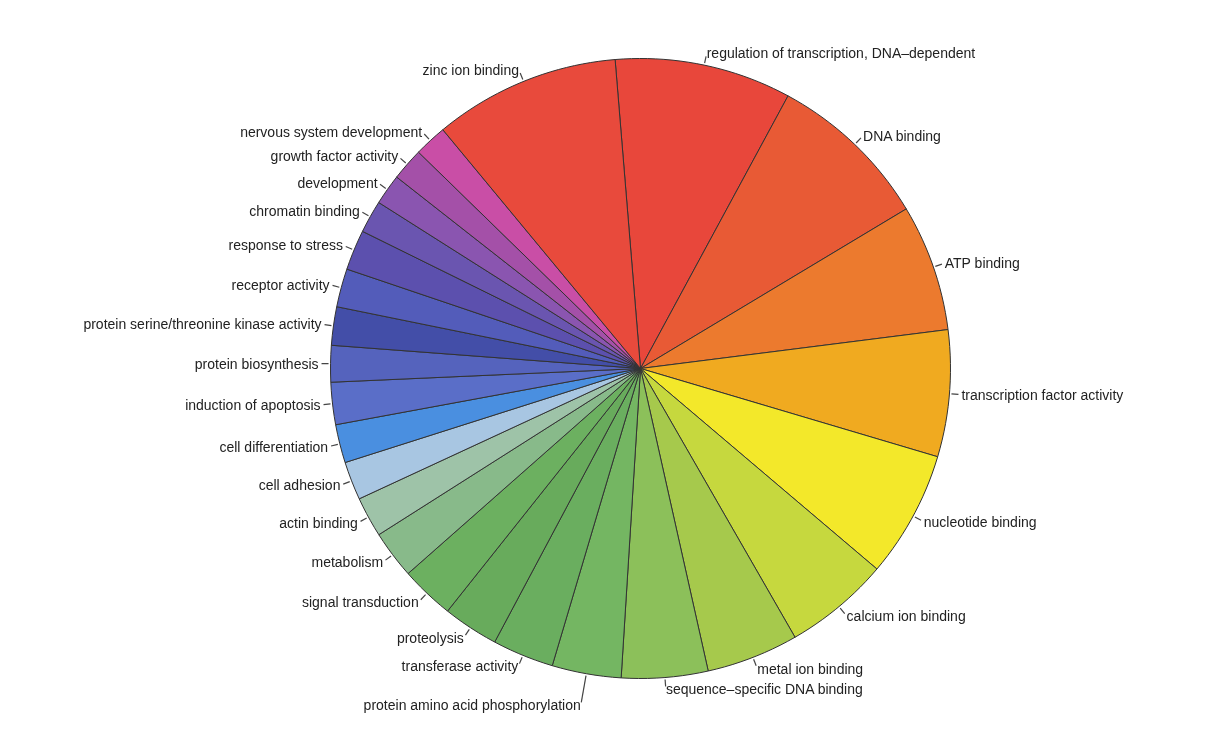  What do you see at coordinates (299, 485) in the screenshot?
I see `slice-label: cell adhesion` at bounding box center [299, 485].